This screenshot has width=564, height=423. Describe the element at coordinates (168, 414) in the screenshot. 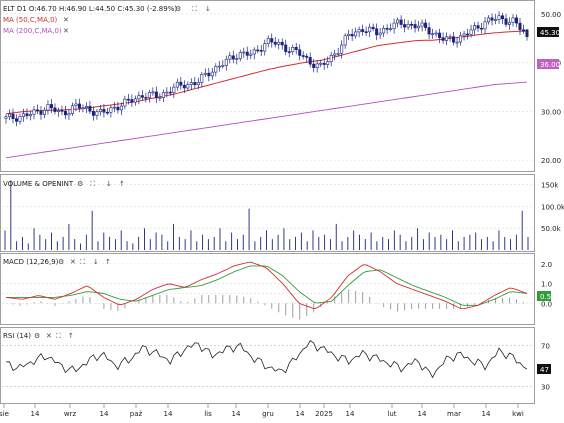

I see `x-axis-label: 14` at that location.